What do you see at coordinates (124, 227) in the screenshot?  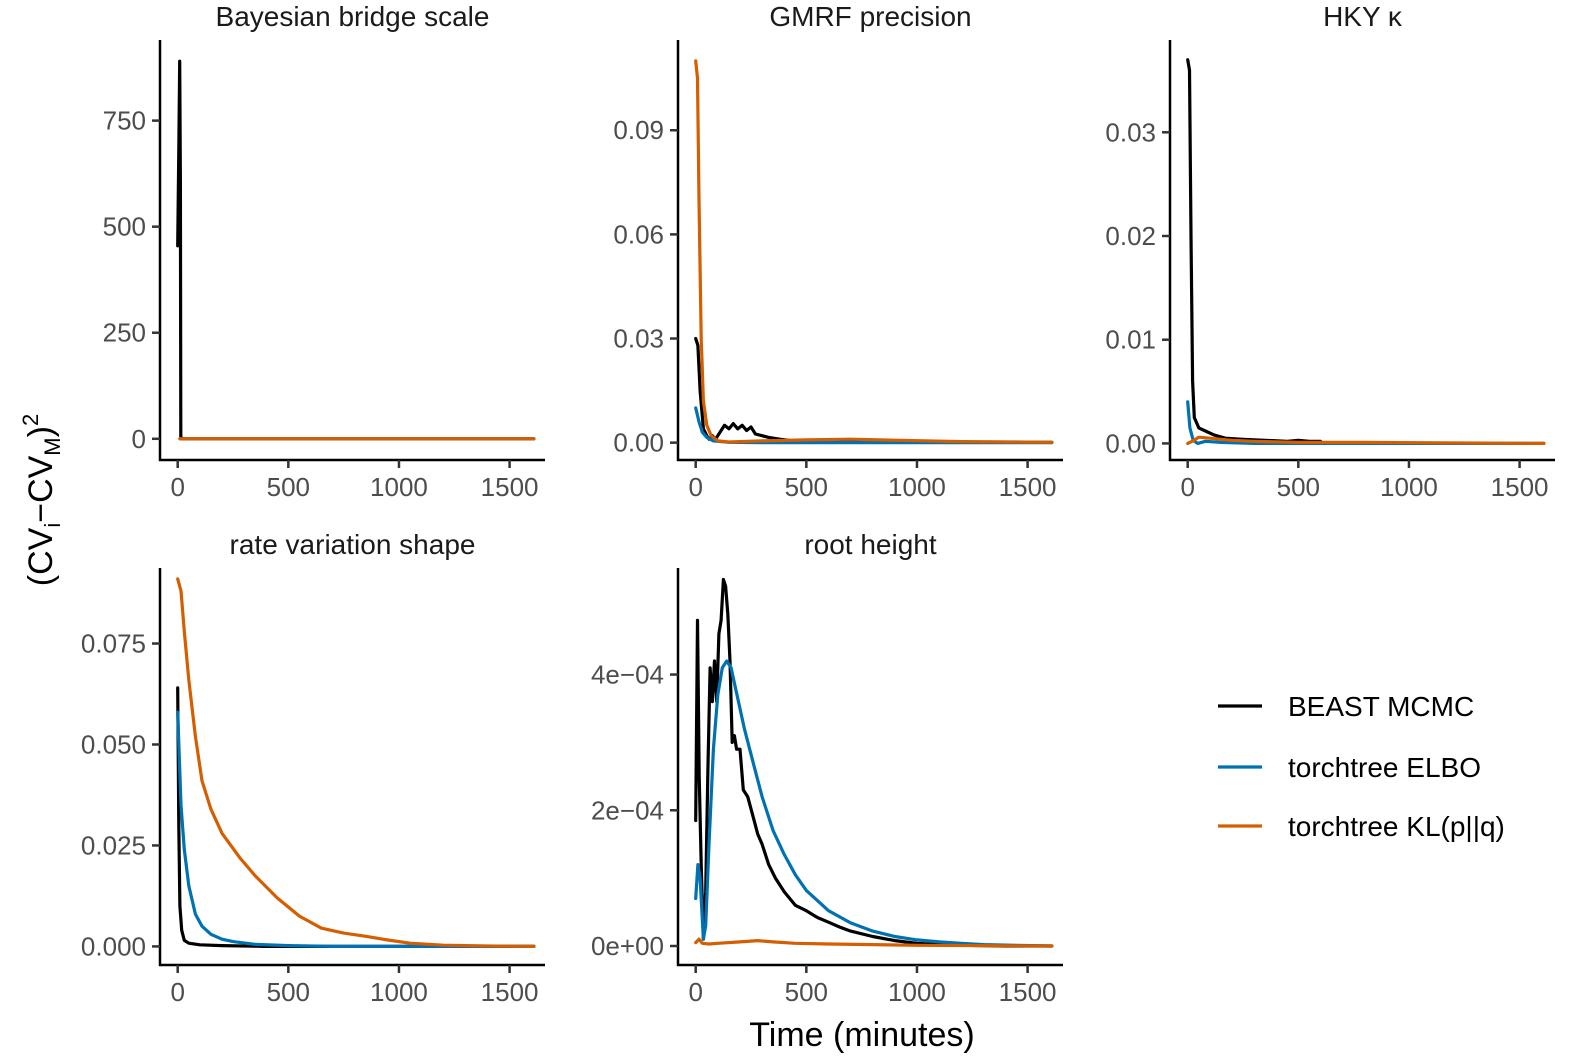 I see `y-tick-label: 500` at bounding box center [124, 227].